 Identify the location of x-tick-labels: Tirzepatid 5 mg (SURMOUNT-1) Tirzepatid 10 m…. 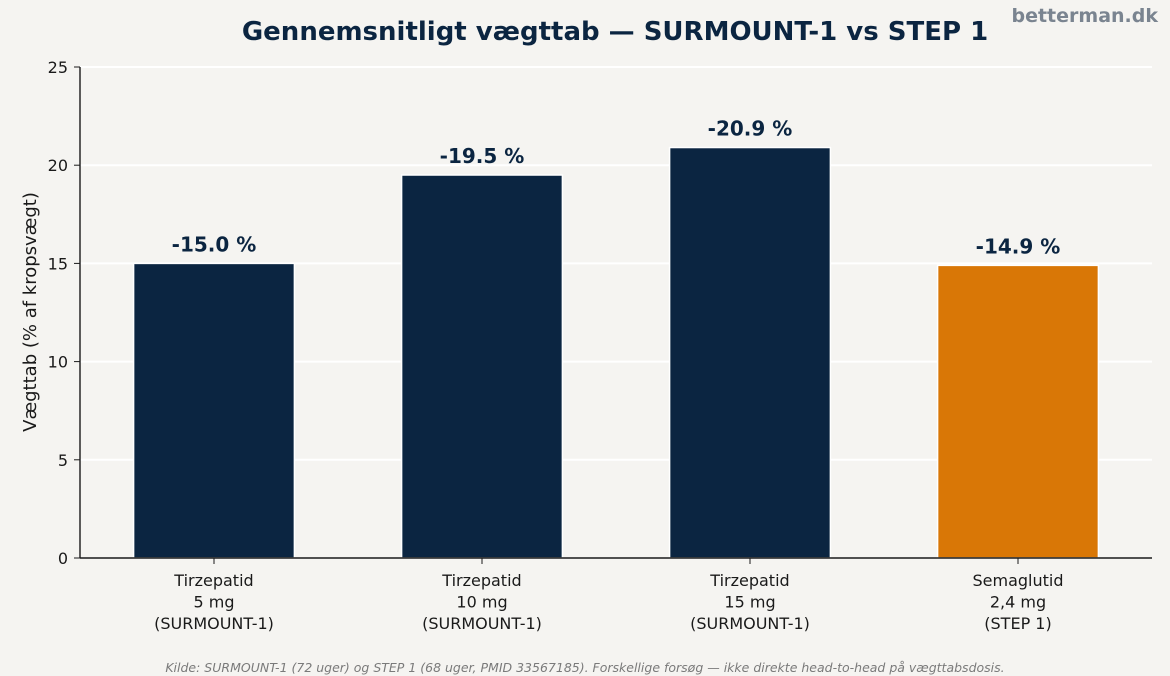
(608, 602).